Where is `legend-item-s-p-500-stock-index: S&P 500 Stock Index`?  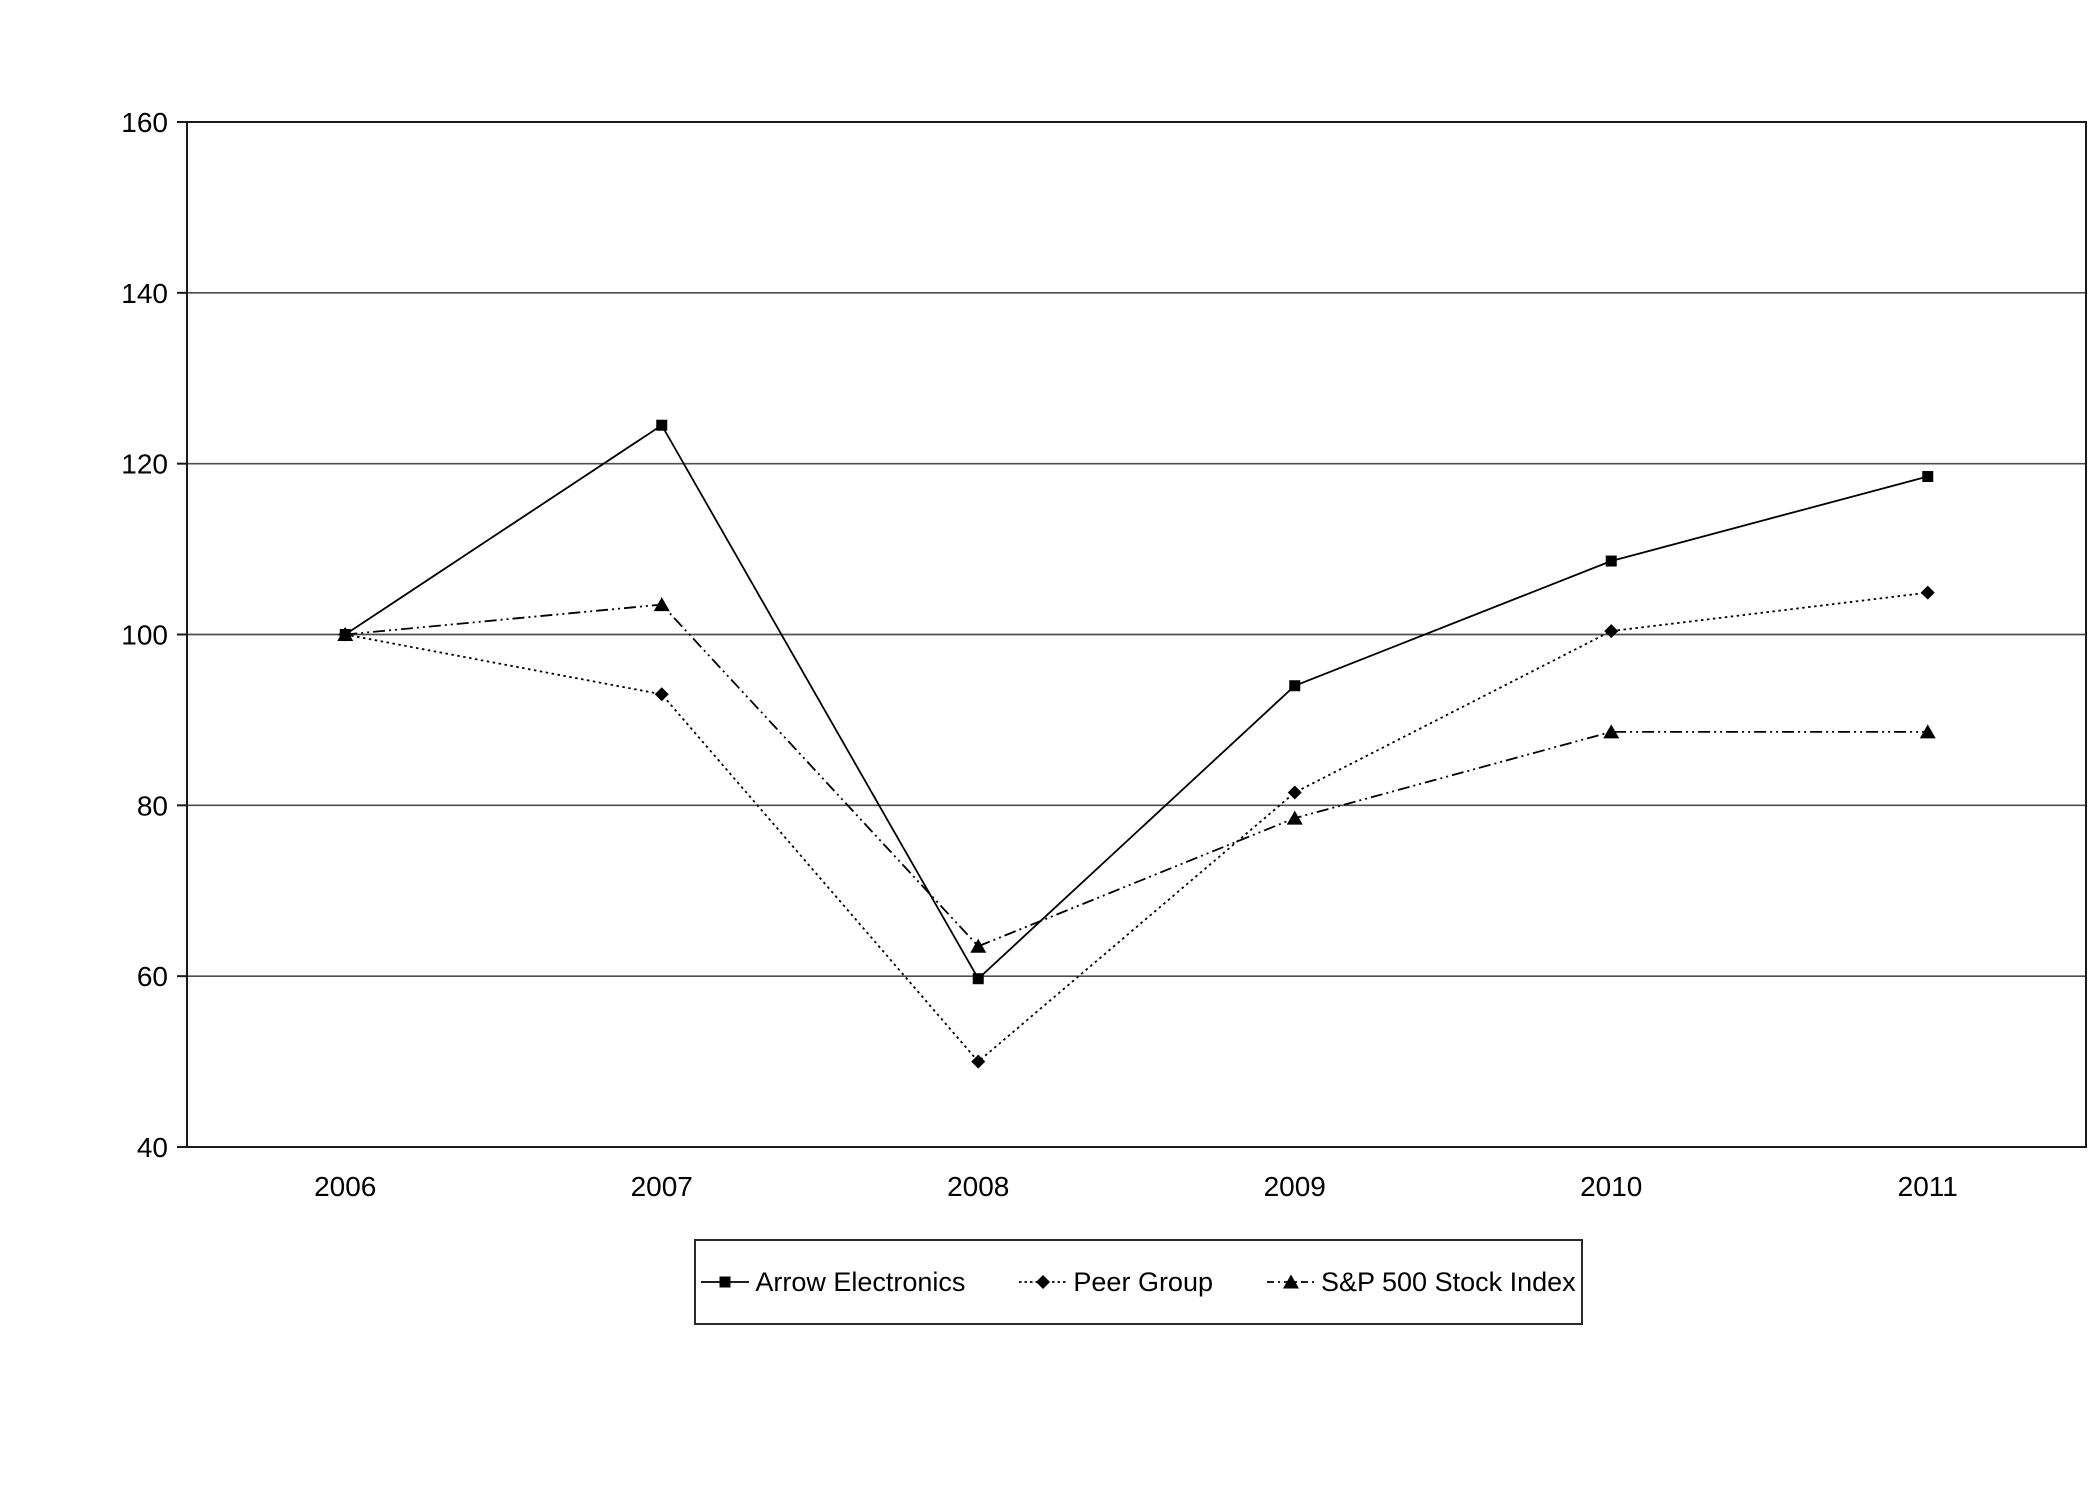 legend-item-s-p-500-stock-index: S&P 500 Stock Index is located at coordinates (1421, 1281).